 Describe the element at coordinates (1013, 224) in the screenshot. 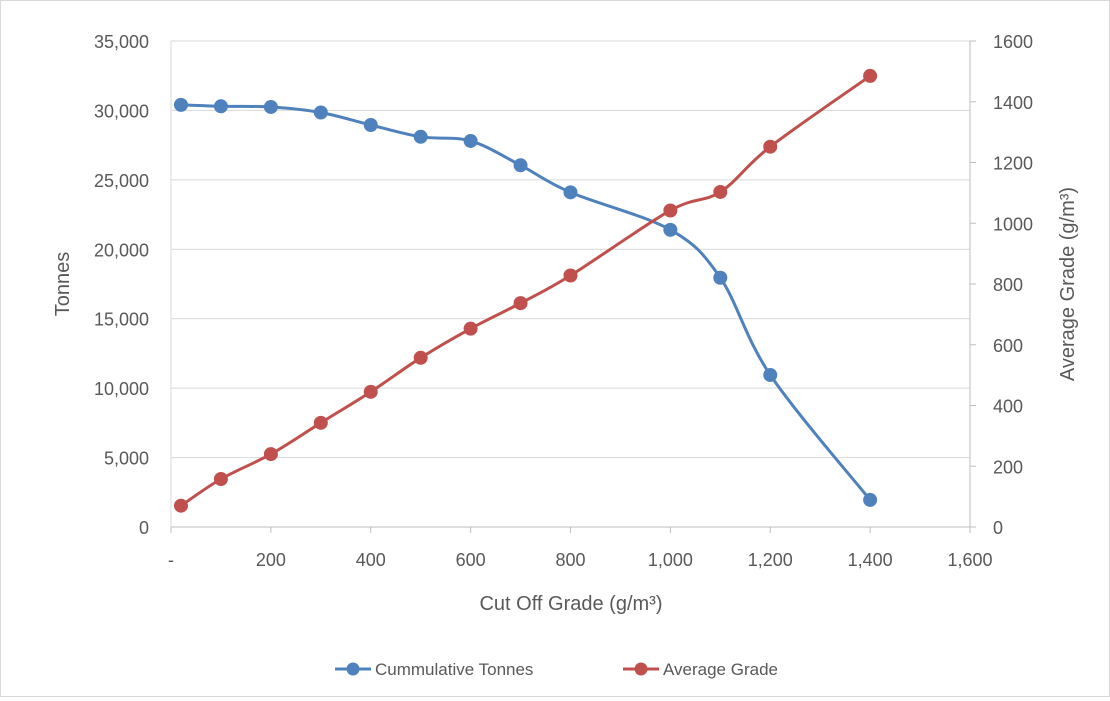

I see `y2-tick-label: 1000` at that location.